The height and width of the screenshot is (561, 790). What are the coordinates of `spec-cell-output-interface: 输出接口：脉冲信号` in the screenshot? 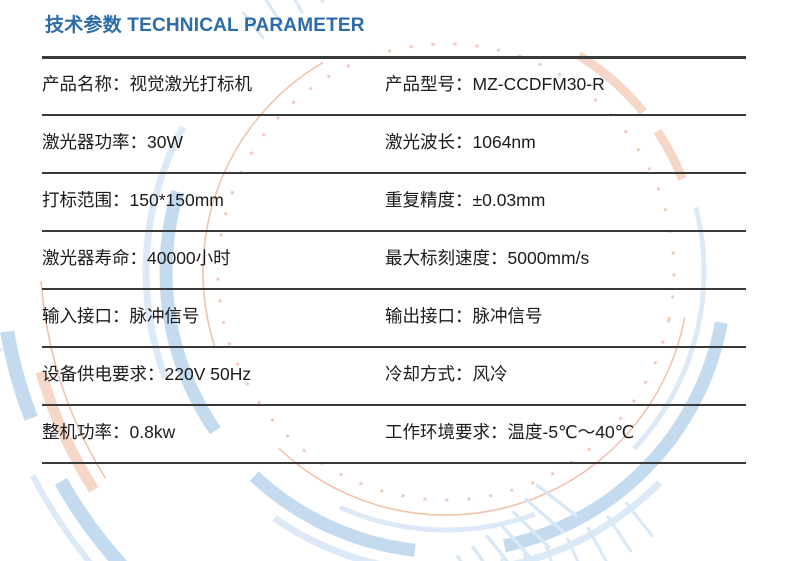 It's located at (464, 316).